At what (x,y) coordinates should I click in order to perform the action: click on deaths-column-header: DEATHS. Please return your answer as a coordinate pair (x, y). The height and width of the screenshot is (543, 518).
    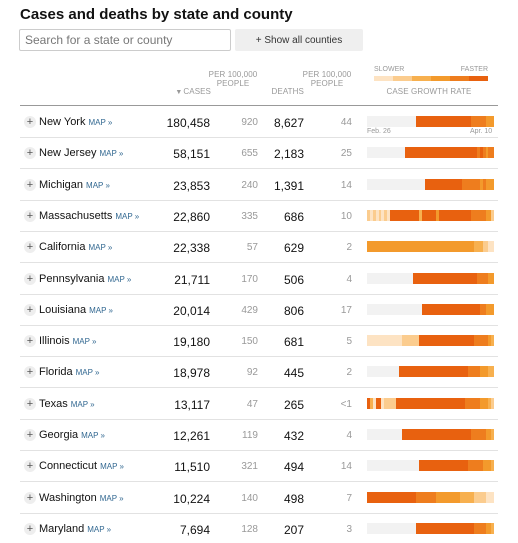
    Looking at the image, I should click on (287, 91).